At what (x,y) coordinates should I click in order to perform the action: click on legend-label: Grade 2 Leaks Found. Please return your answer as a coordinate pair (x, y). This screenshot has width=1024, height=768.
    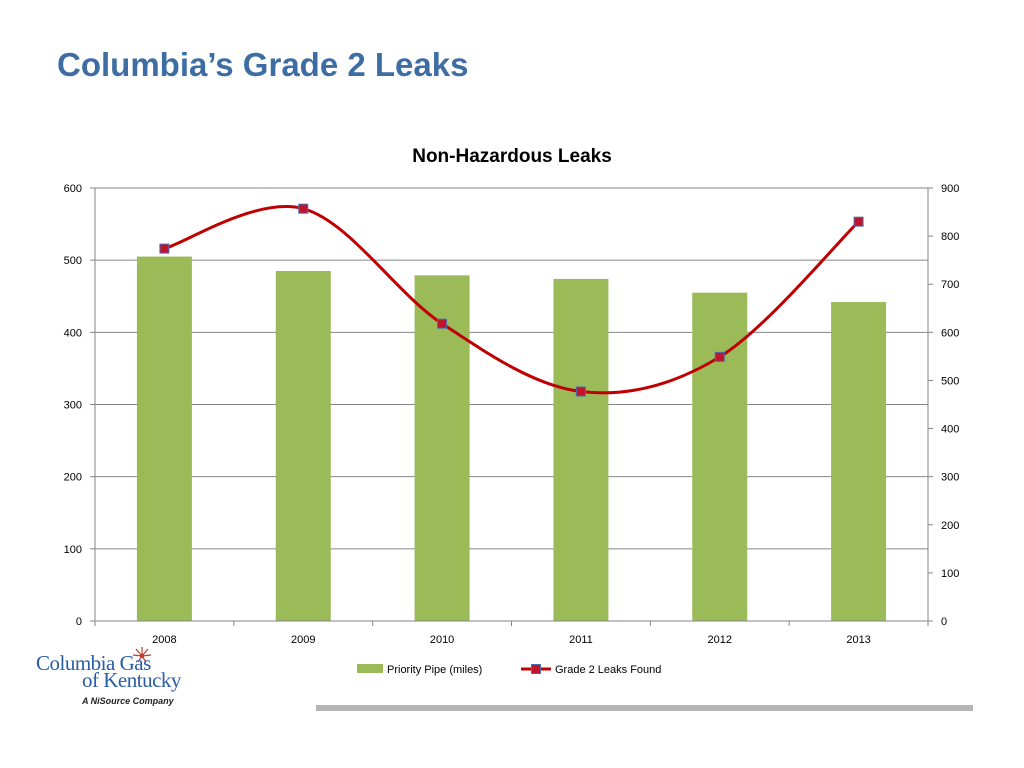
    Looking at the image, I should click on (608, 670).